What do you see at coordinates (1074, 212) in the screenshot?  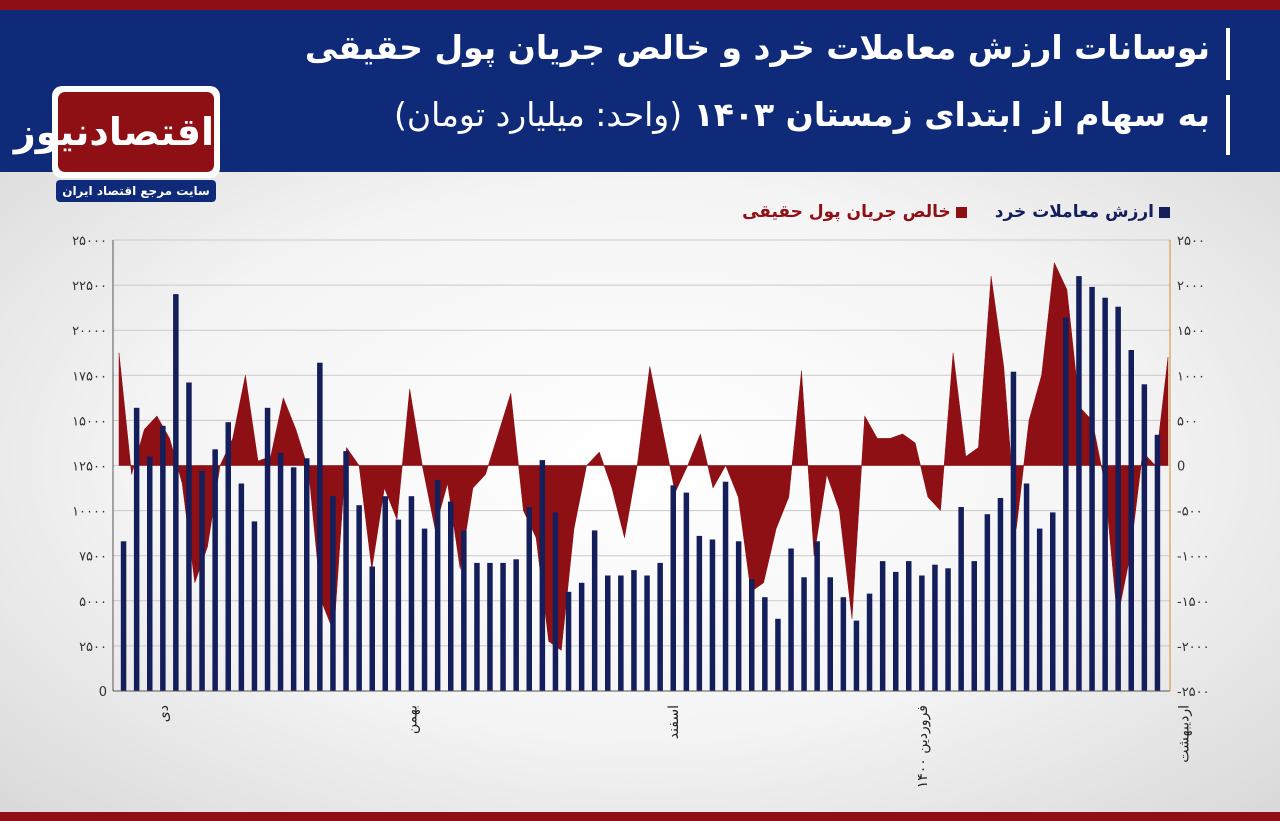 I see `legend-label: ارزش معاملات خرد` at bounding box center [1074, 212].